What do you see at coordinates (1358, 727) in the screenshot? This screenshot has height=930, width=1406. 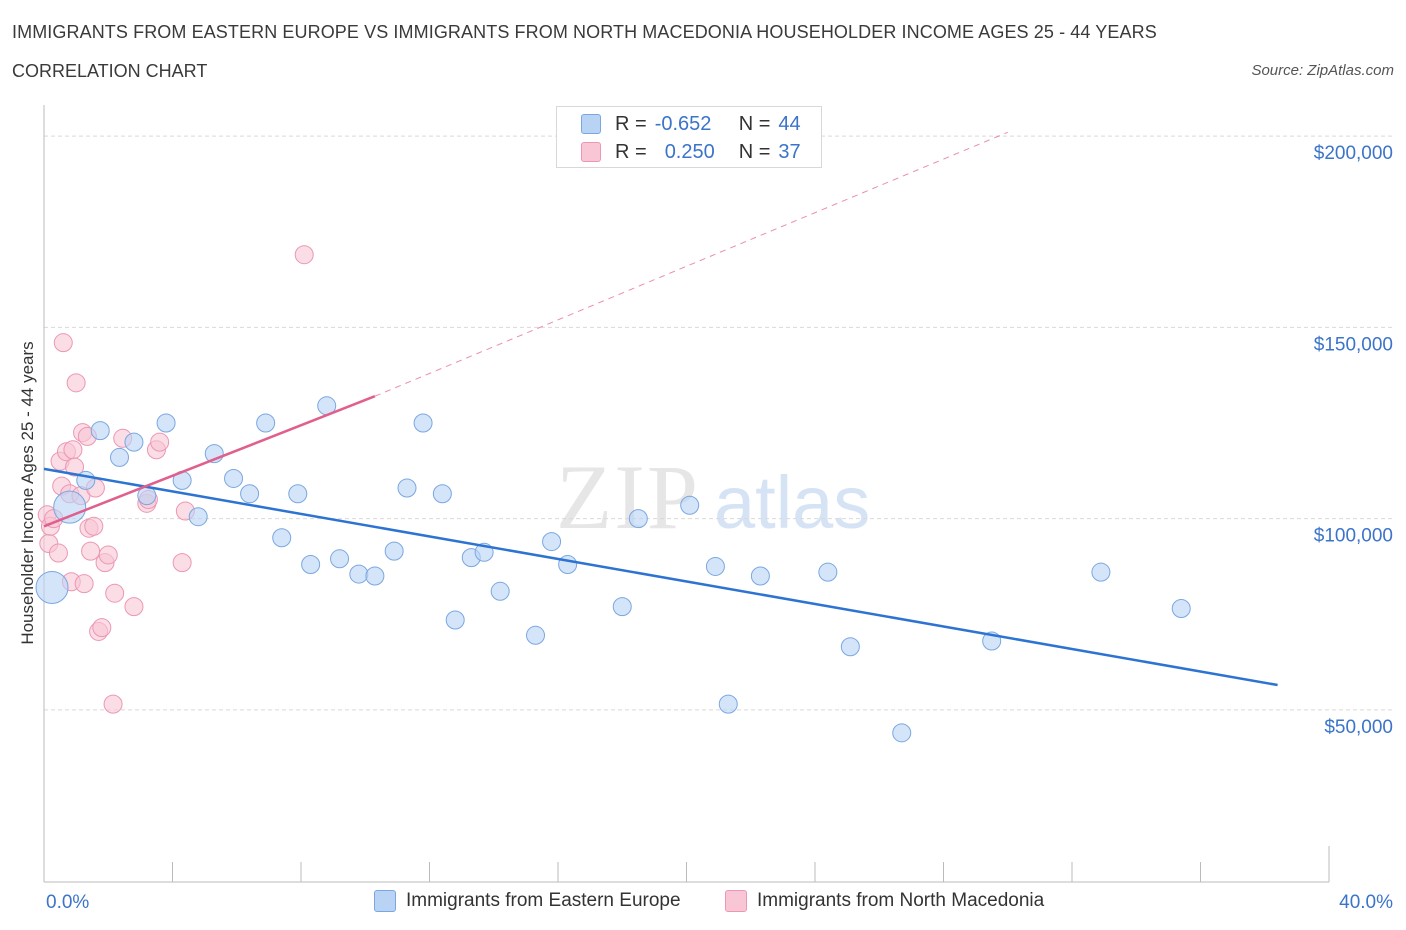 I see `y-tick-label: $50,000` at bounding box center [1358, 727].